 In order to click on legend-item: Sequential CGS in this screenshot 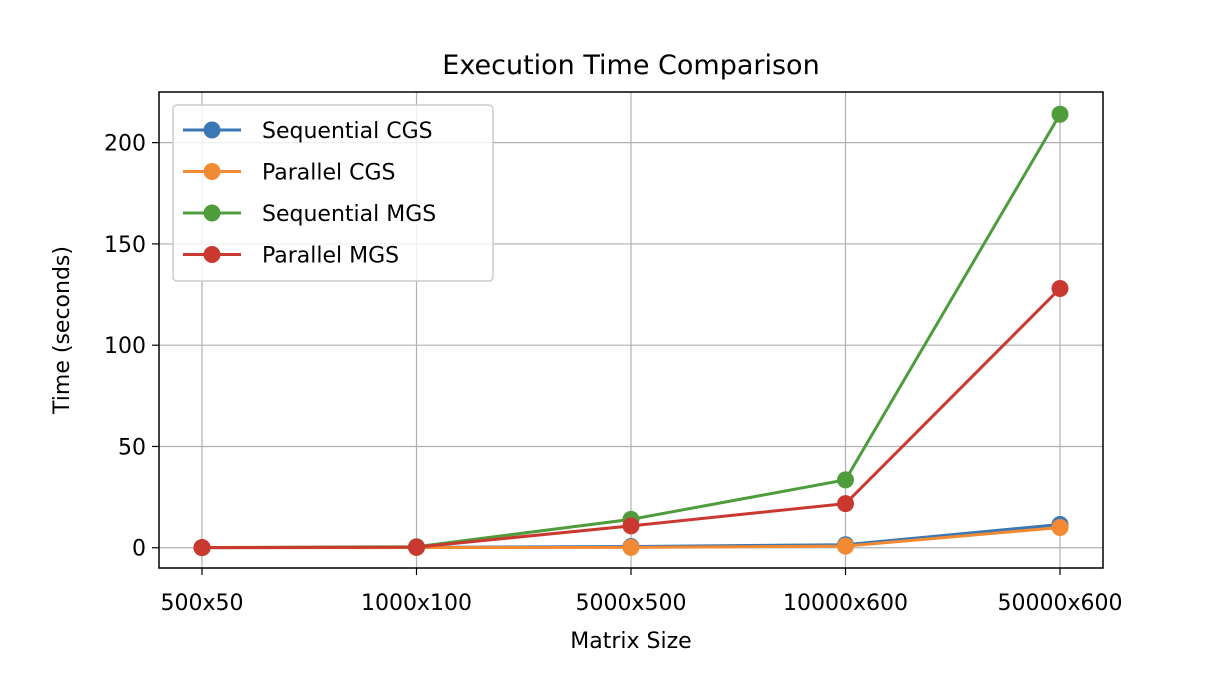, I will do `click(308, 131)`.